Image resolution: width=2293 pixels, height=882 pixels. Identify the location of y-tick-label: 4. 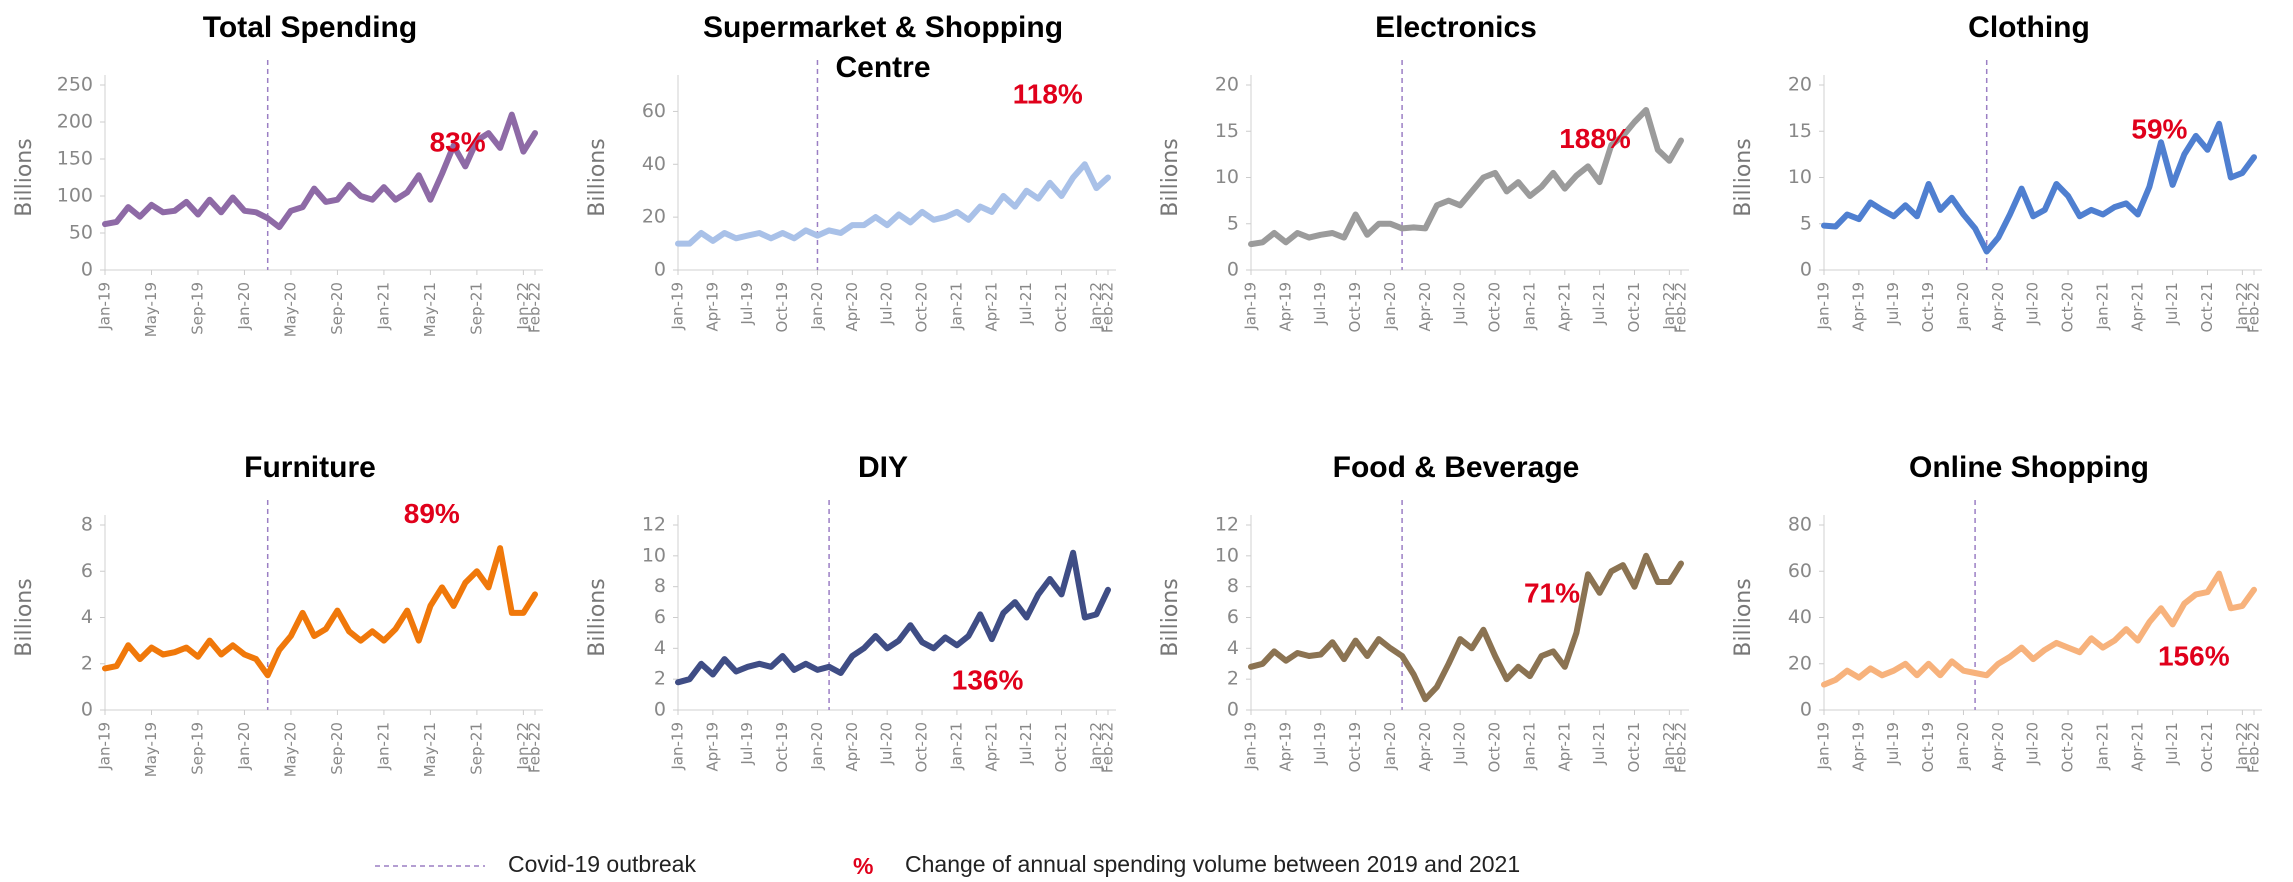
(660, 648).